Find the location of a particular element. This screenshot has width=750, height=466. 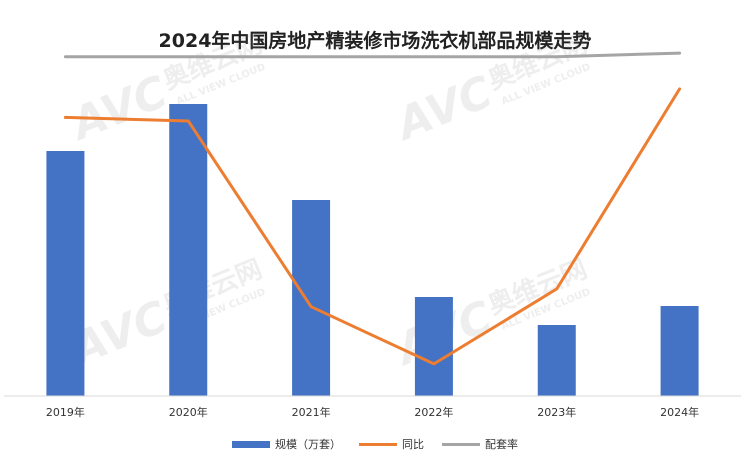

chart-title: 2024年中国房地产精装修市场洗衣机部品规模走势 is located at coordinates (375, 41).